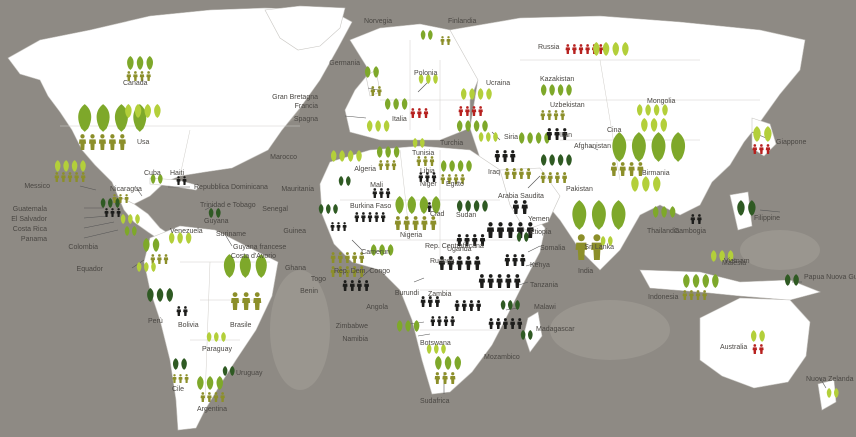 Image resolution: width=856 pixels, height=437 pixels. Describe the element at coordinates (399, 119) in the screenshot. I see `country-label-italia: Italia` at that location.